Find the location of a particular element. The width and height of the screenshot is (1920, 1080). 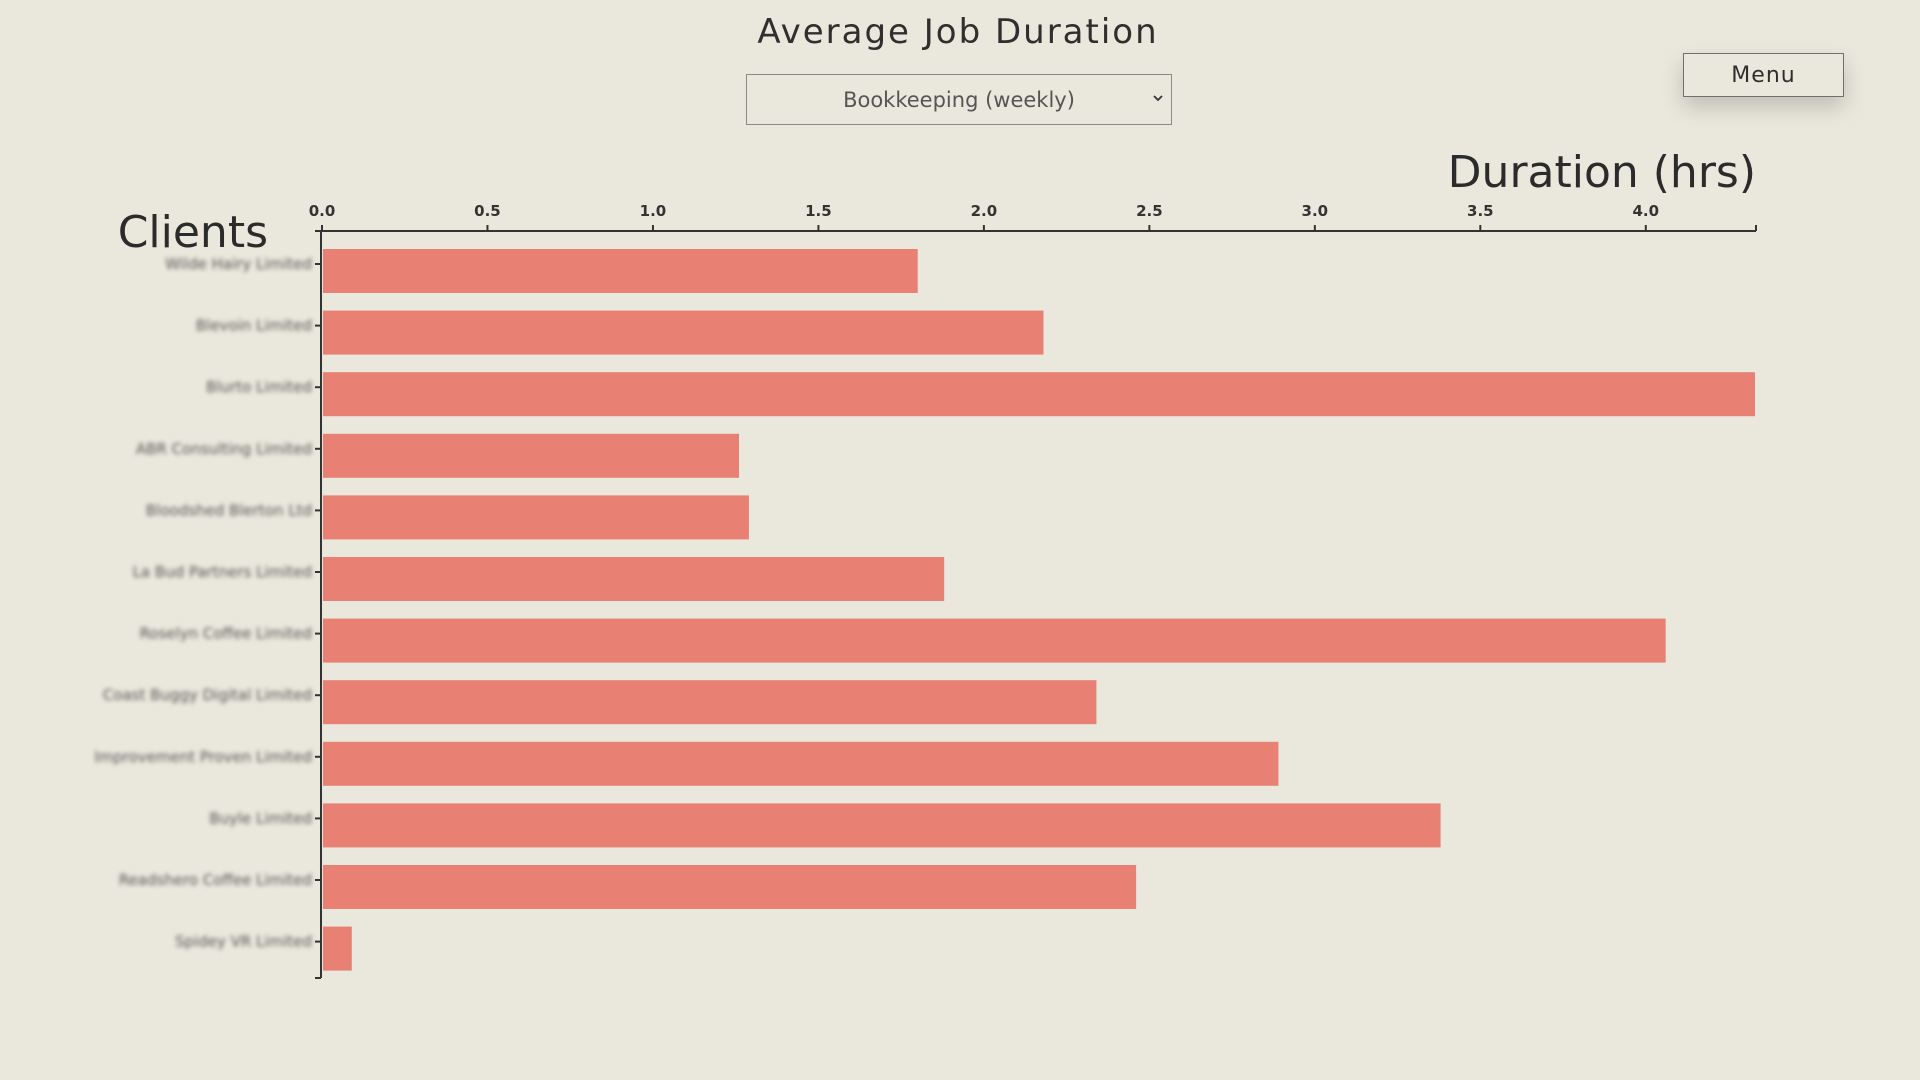

x-tick-label: 3.0 is located at coordinates (1315, 211).